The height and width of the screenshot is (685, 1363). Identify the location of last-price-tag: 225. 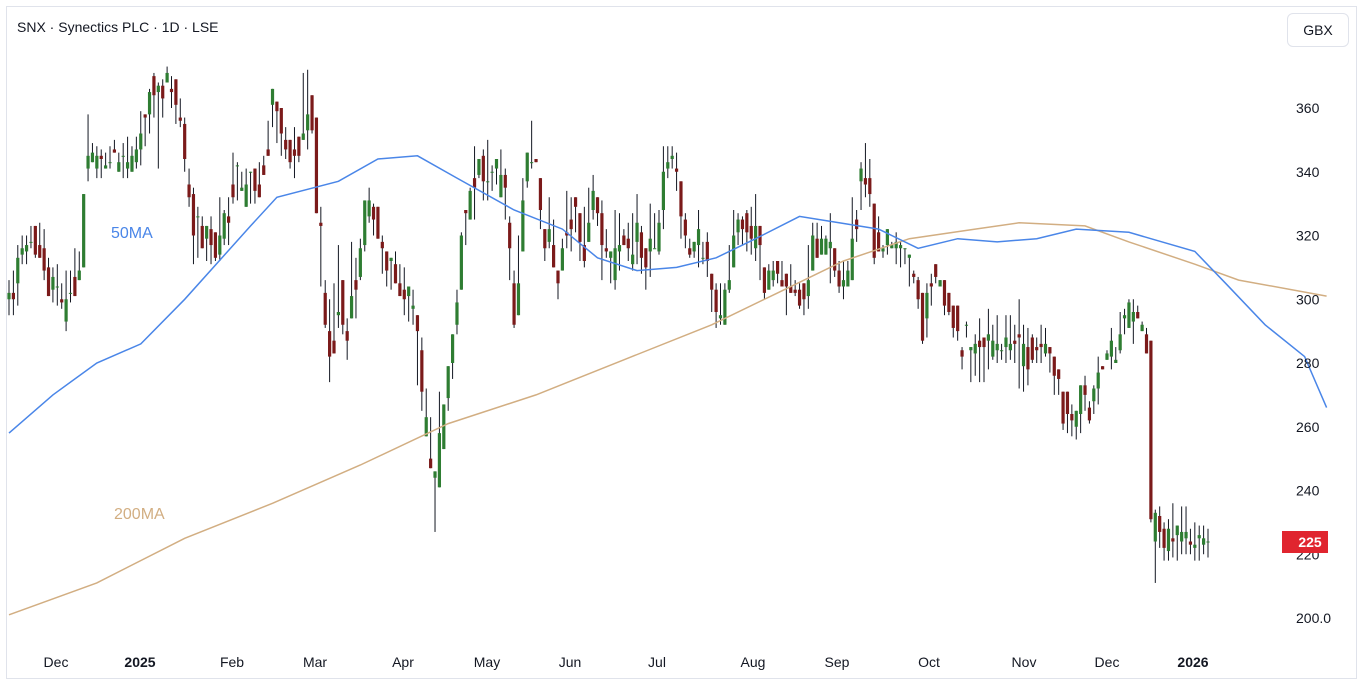
(1305, 542).